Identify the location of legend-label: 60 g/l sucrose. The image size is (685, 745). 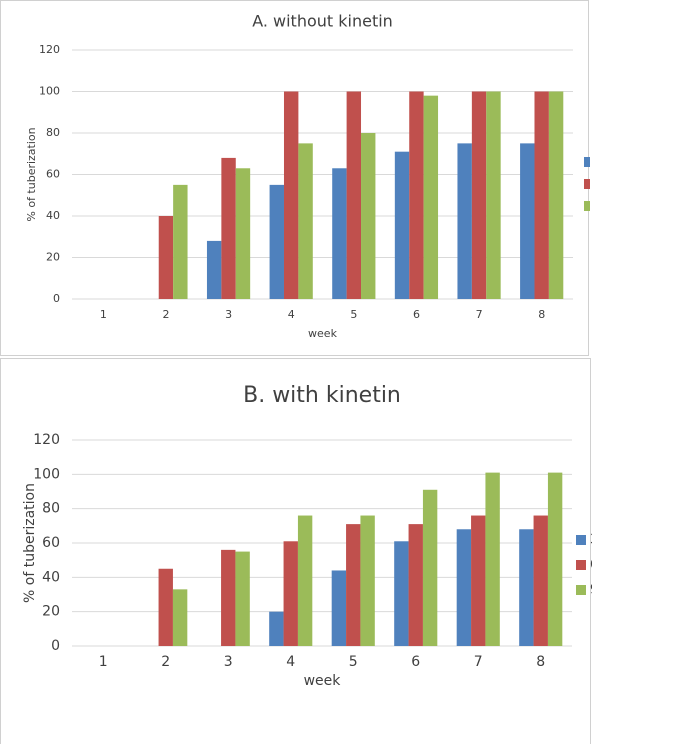
(591, 565).